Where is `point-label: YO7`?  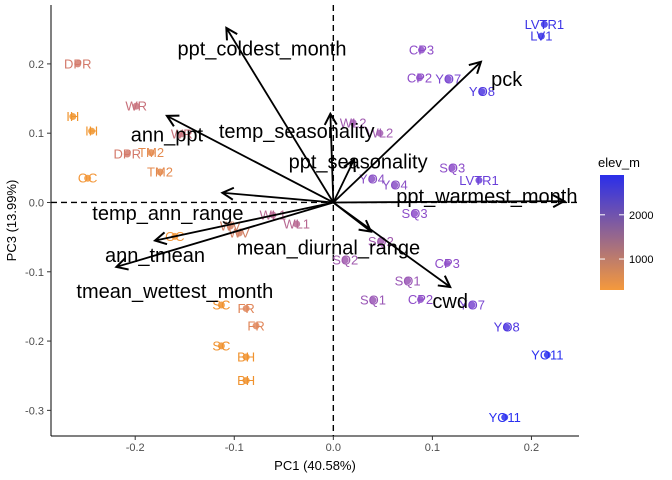 point-label: YO7 is located at coordinates (472, 305).